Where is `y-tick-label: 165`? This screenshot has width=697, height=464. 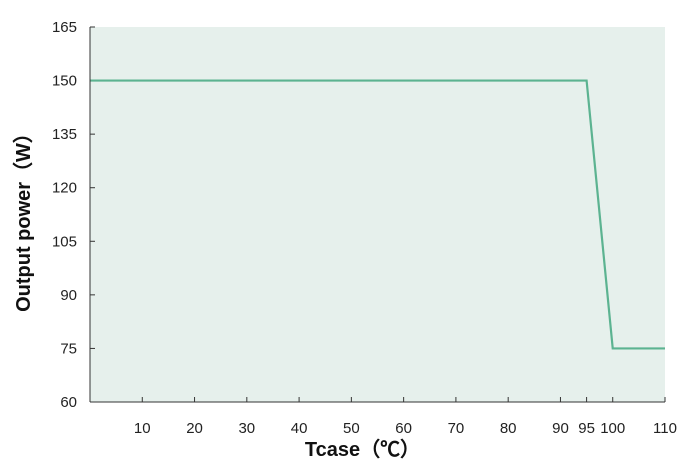
y-tick-label: 165 is located at coordinates (64, 27).